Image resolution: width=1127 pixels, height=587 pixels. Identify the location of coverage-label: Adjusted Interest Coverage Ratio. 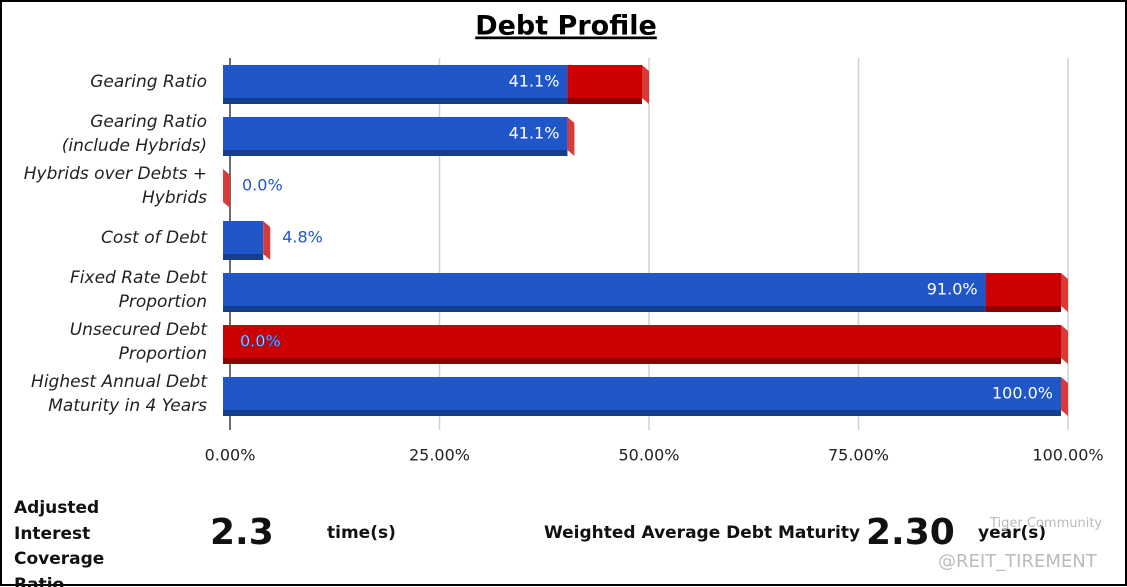
(59, 542).